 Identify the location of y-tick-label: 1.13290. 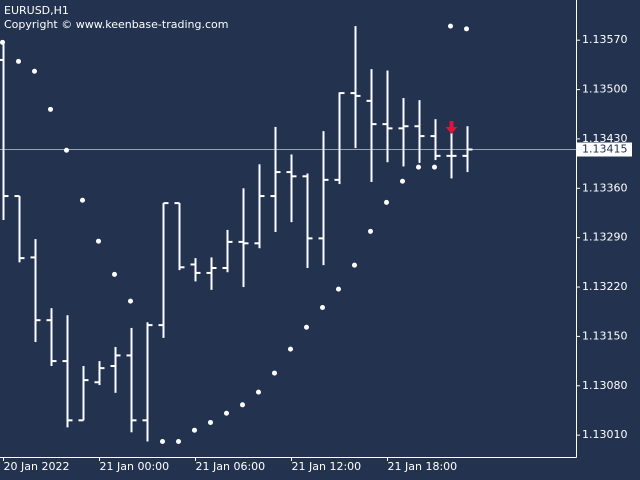
(605, 237).